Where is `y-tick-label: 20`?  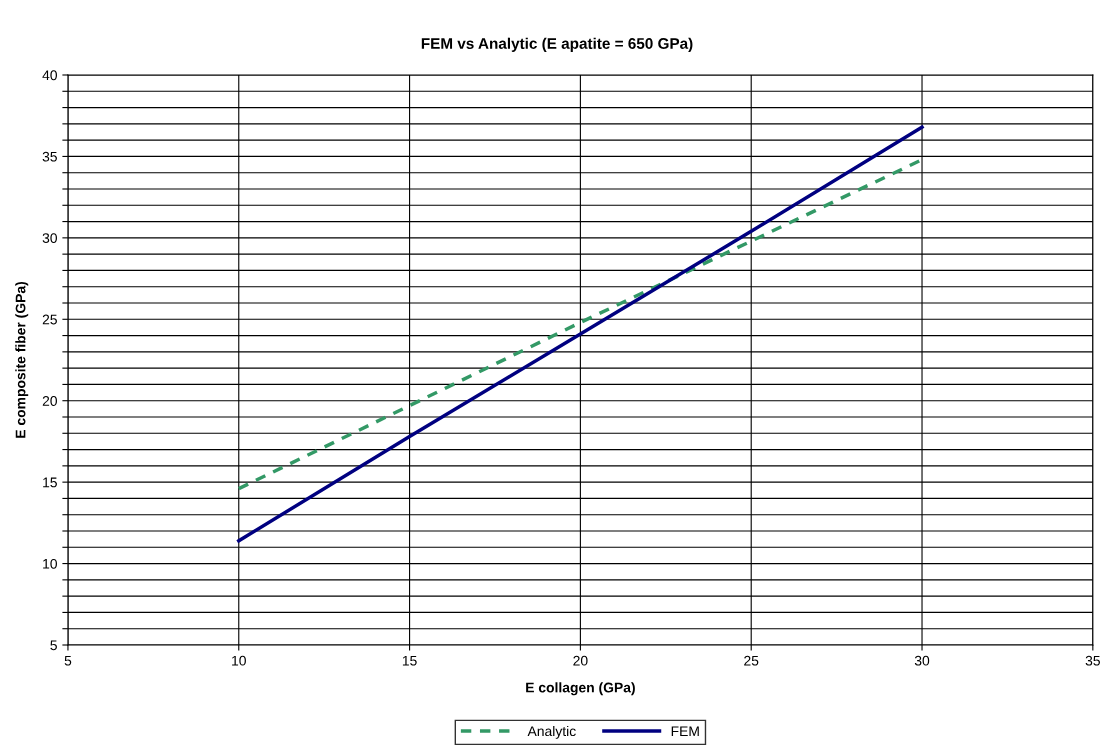
y-tick-label: 20 is located at coordinates (49, 401).